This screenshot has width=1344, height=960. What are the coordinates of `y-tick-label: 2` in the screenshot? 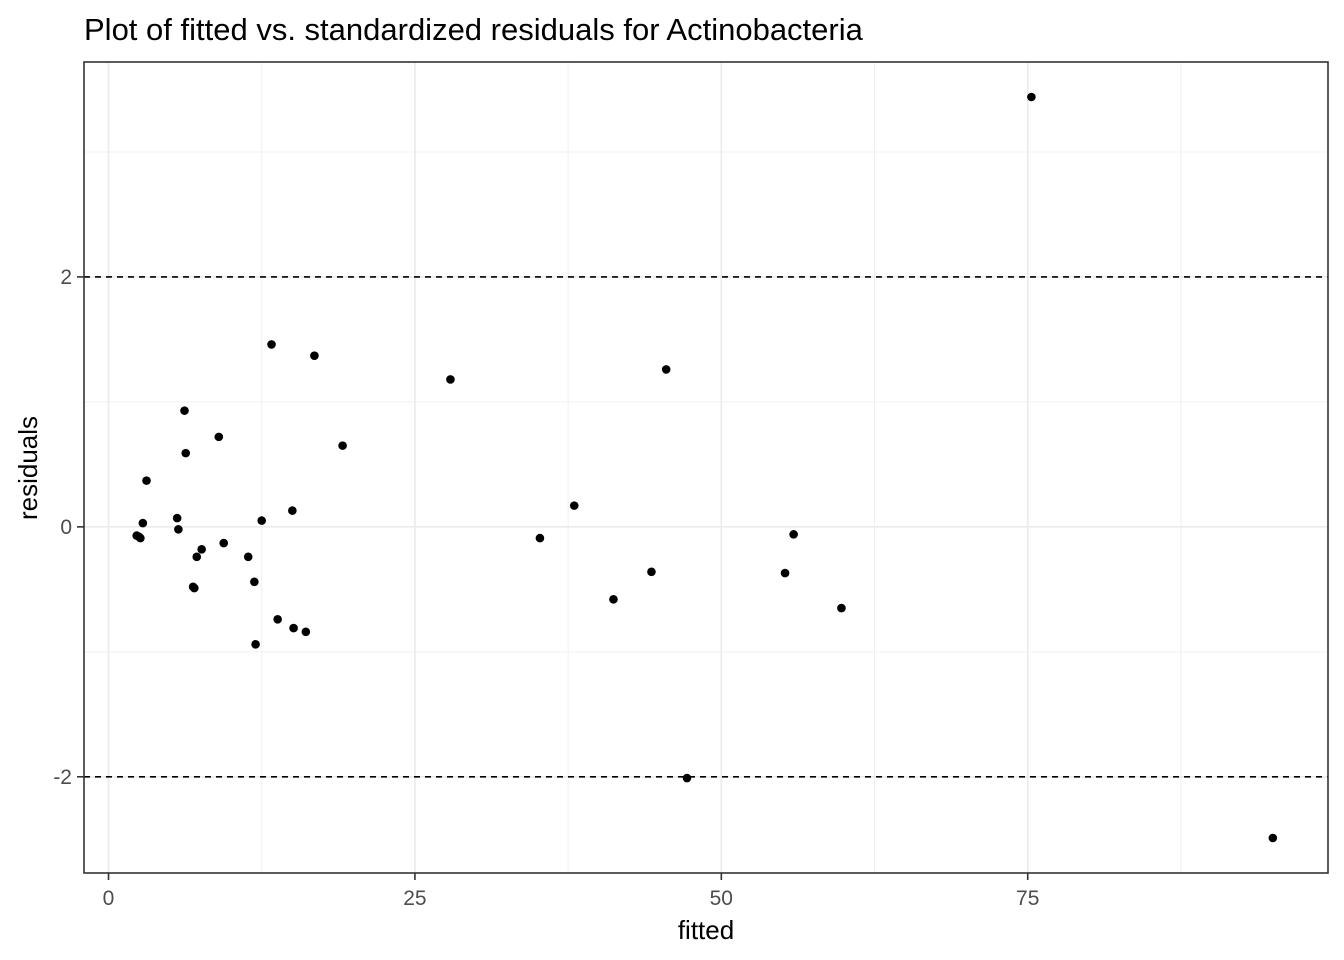 It's located at (66, 277).